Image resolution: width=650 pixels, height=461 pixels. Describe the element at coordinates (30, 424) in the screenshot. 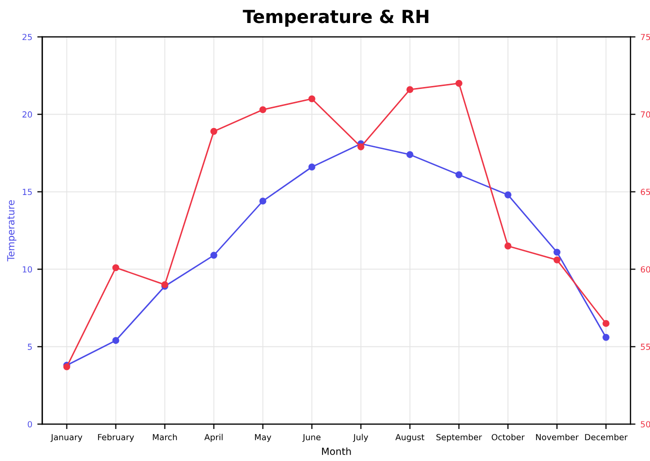

I see `y-tick-label: 0` at that location.